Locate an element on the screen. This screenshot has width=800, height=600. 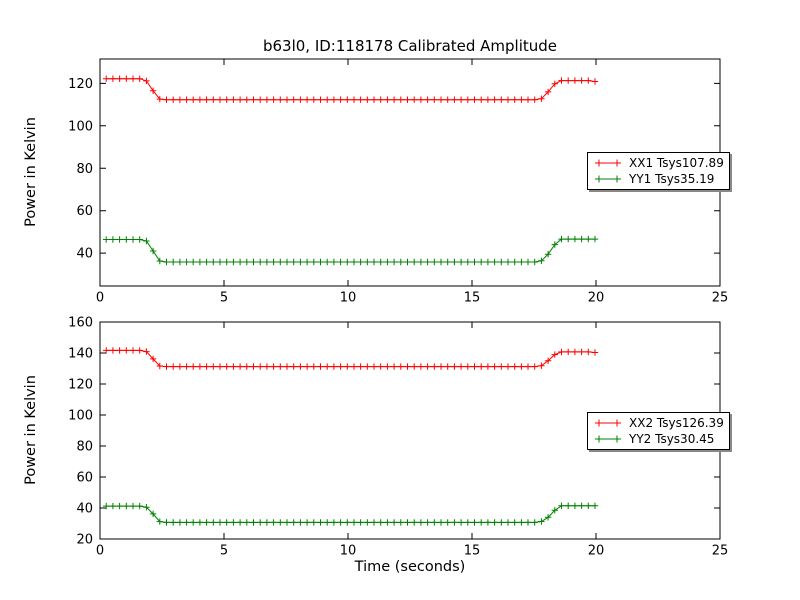
legend-label-yy2: YY2 Tsys30.45 is located at coordinates (672, 439).